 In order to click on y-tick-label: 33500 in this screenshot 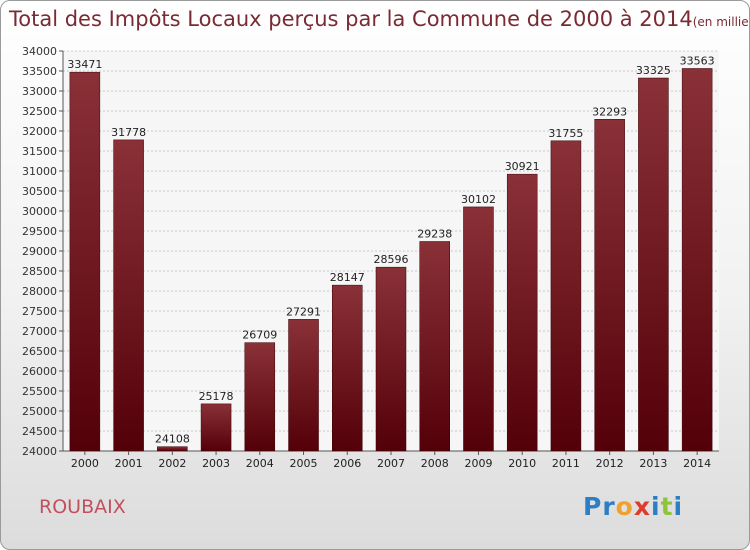, I will do `click(39, 71)`.